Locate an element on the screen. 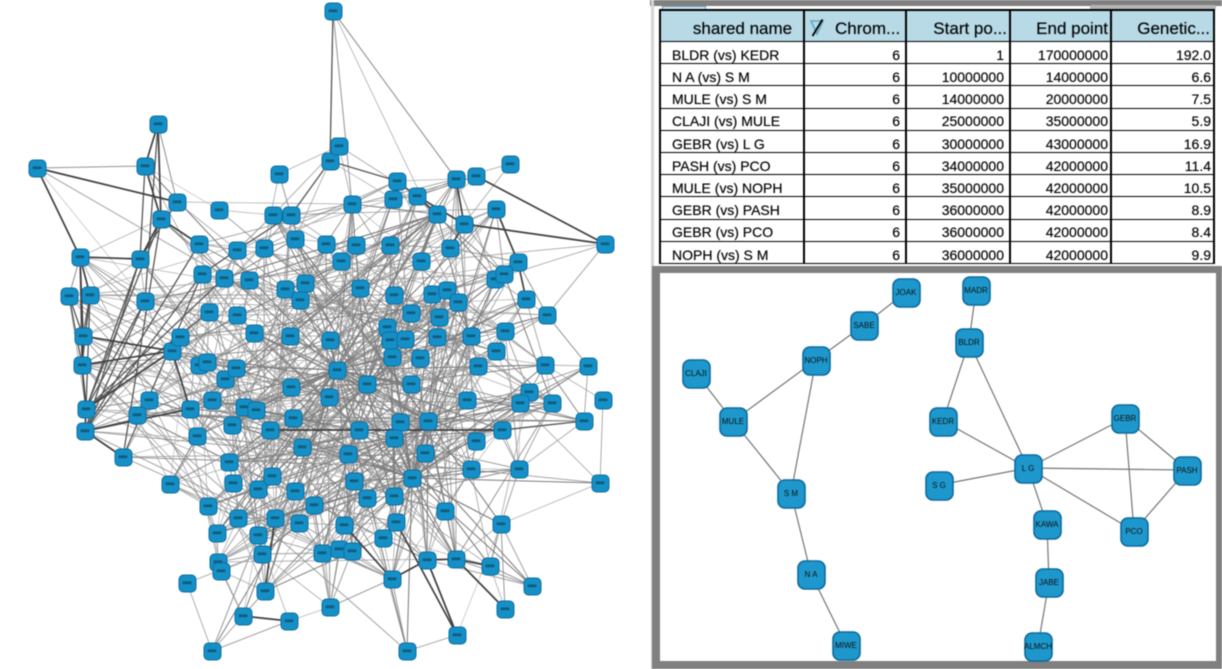 The image size is (1222, 669). svg-text: JABE is located at coordinates (1049, 582).